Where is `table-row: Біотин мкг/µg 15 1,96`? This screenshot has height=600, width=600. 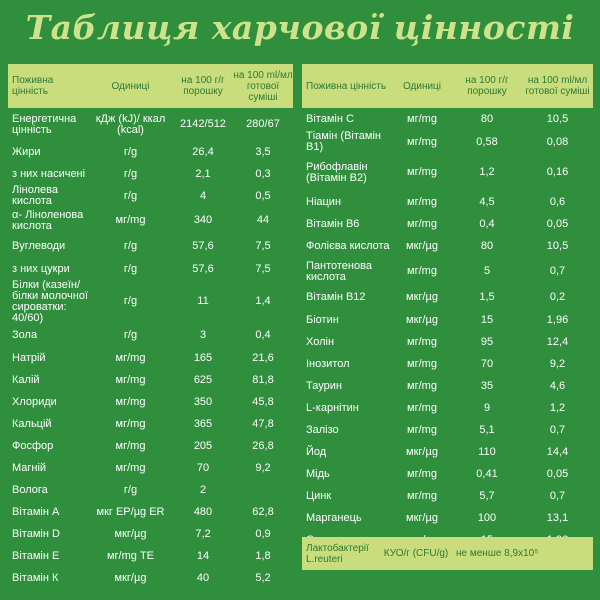 table-row: Біотин мкг/µg 15 1,96 is located at coordinates (447, 320).